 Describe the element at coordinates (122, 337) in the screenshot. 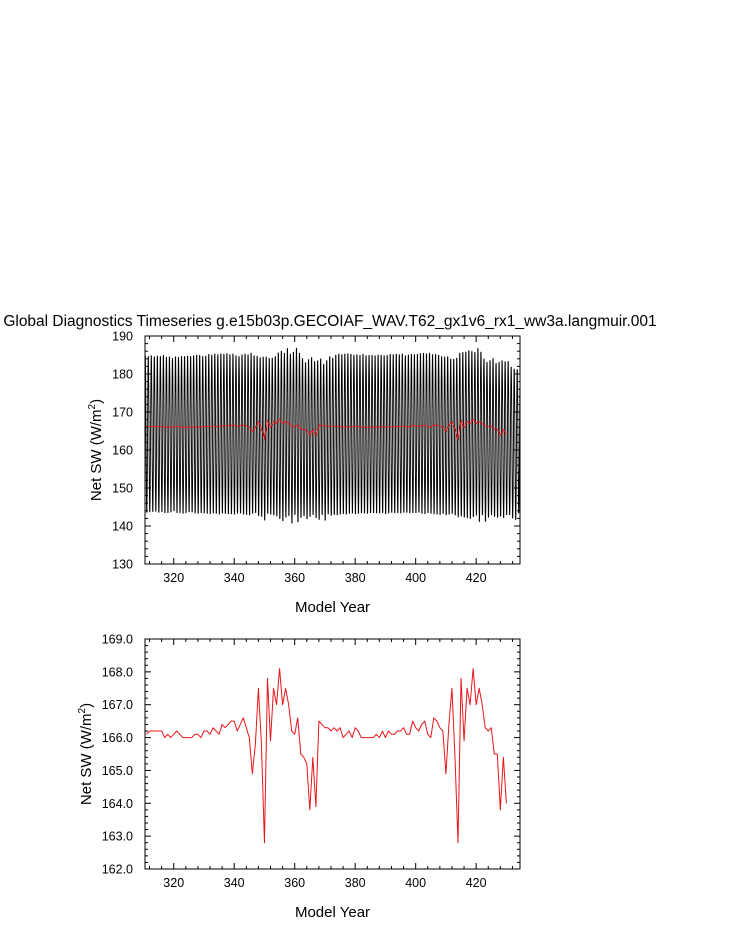

I see `top-y-tick-label: 190` at that location.